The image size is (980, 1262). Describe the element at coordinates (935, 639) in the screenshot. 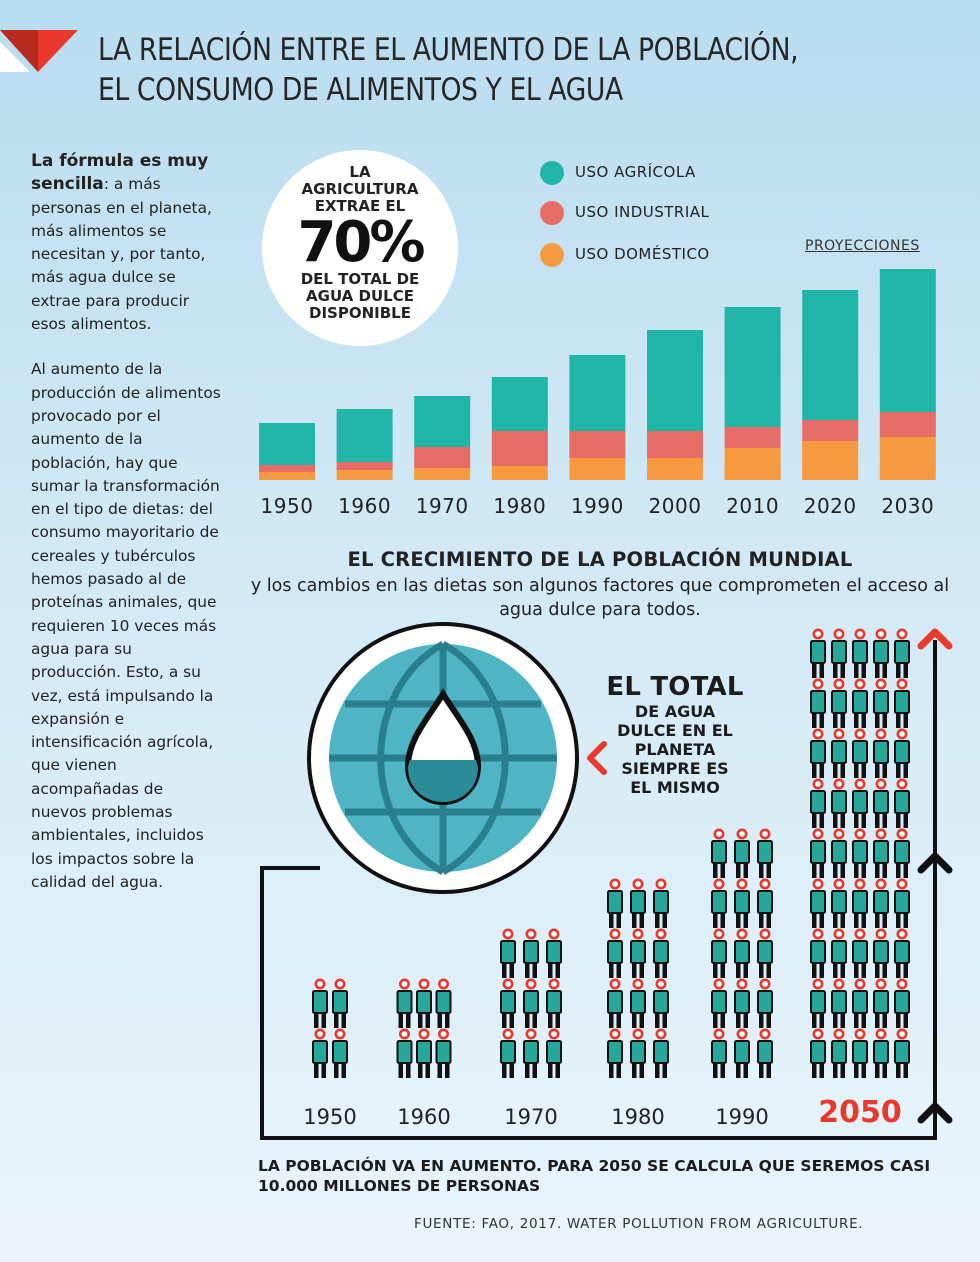

I see `arrow-up-icon-top` at that location.